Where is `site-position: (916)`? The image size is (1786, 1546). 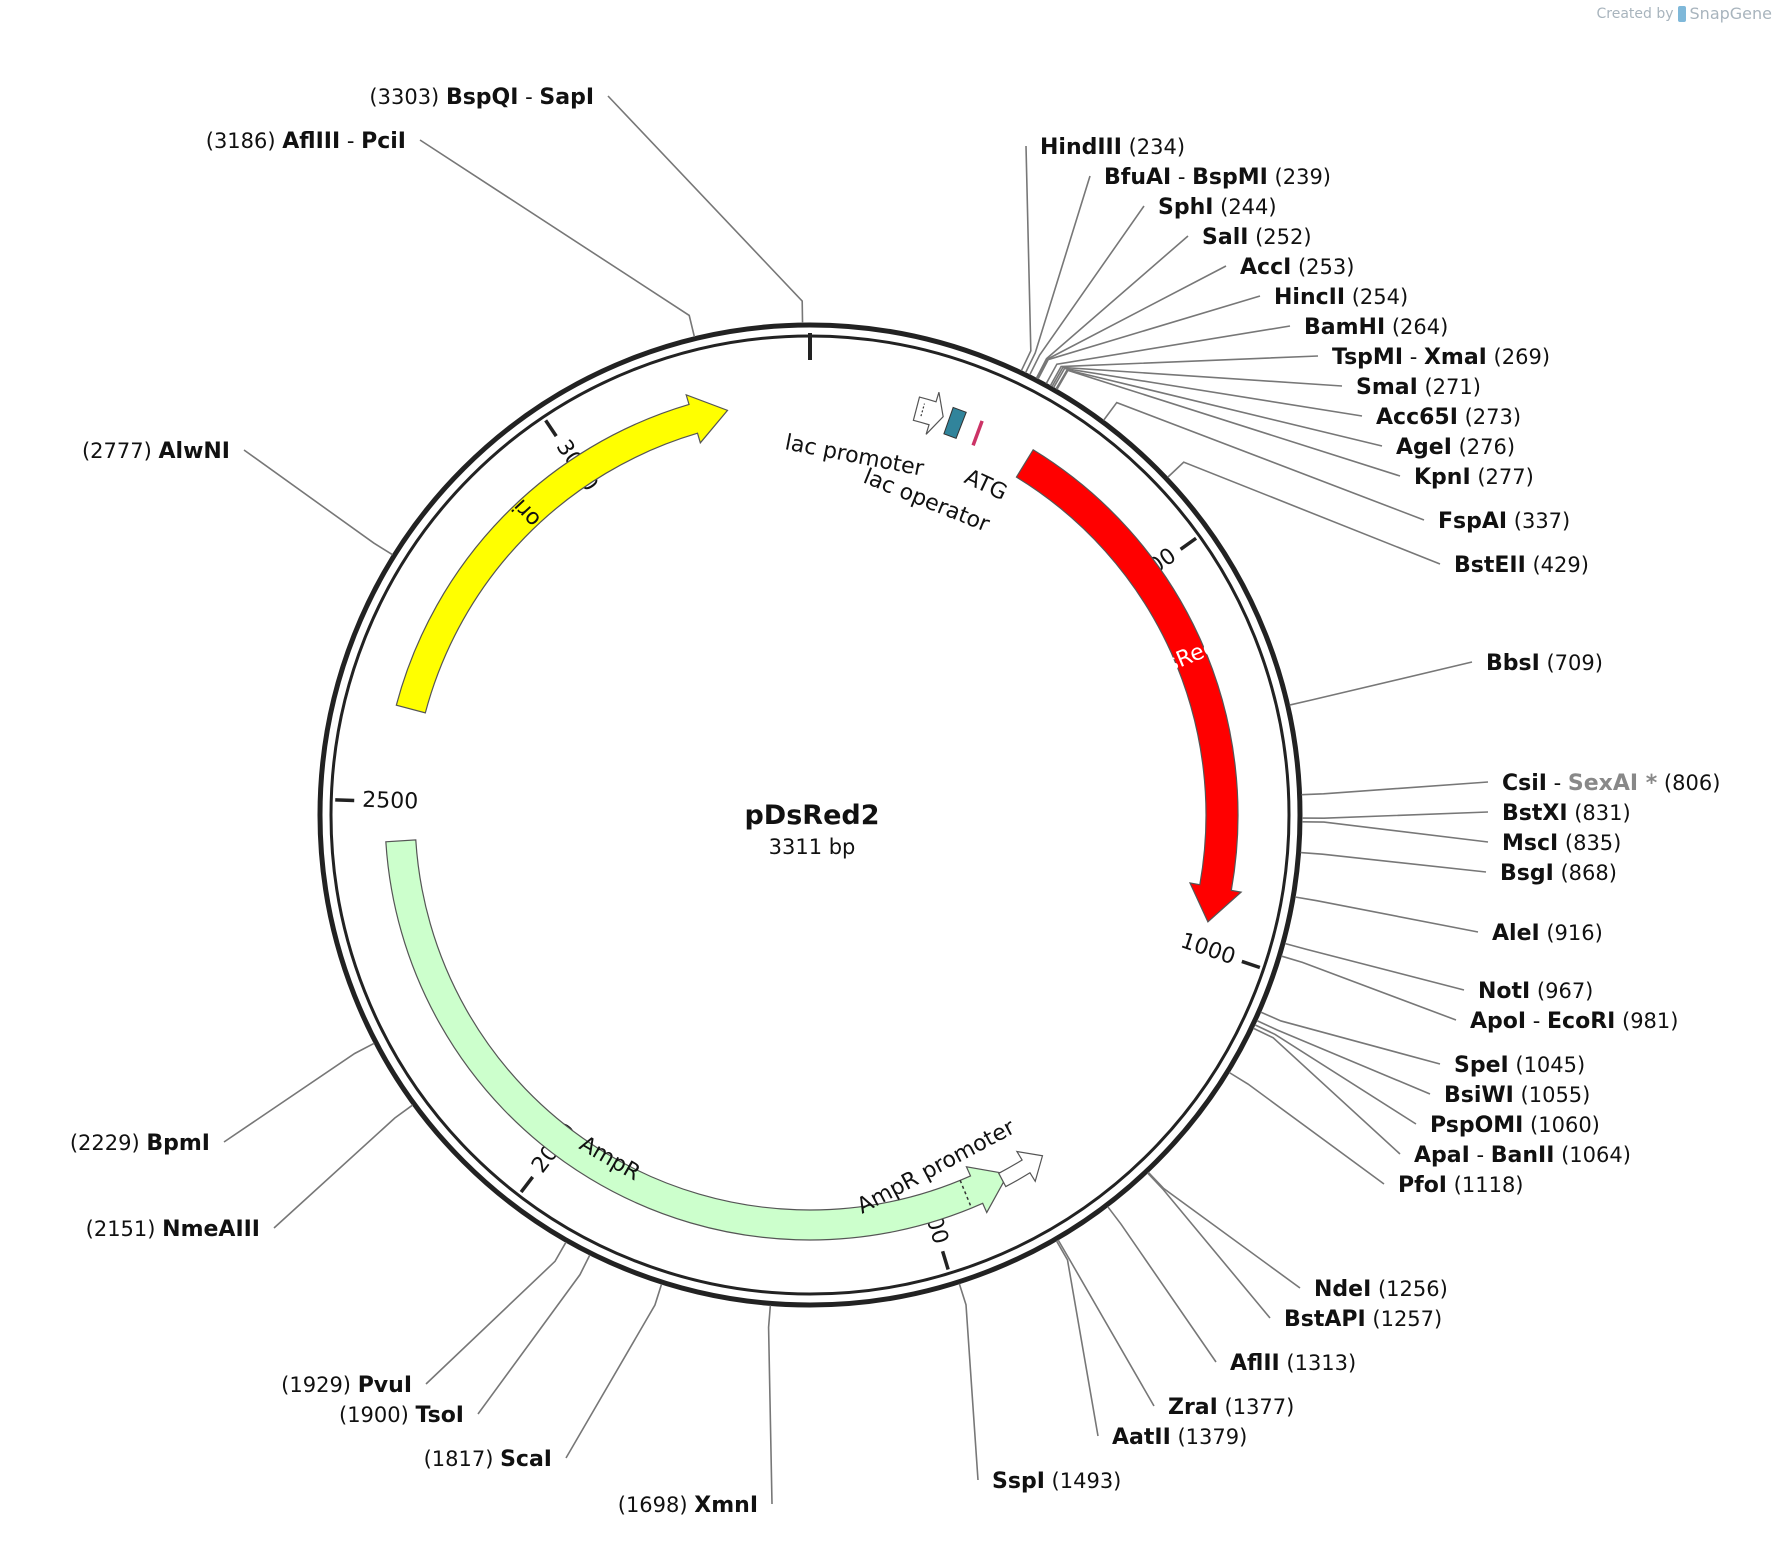 site-position: (916) is located at coordinates (1571, 933).